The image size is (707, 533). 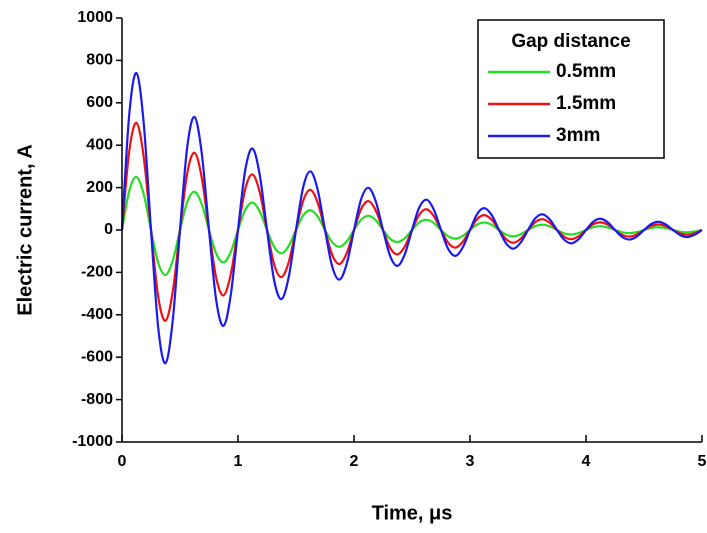 I want to click on y-tick-label: -200, so click(x=97, y=272).